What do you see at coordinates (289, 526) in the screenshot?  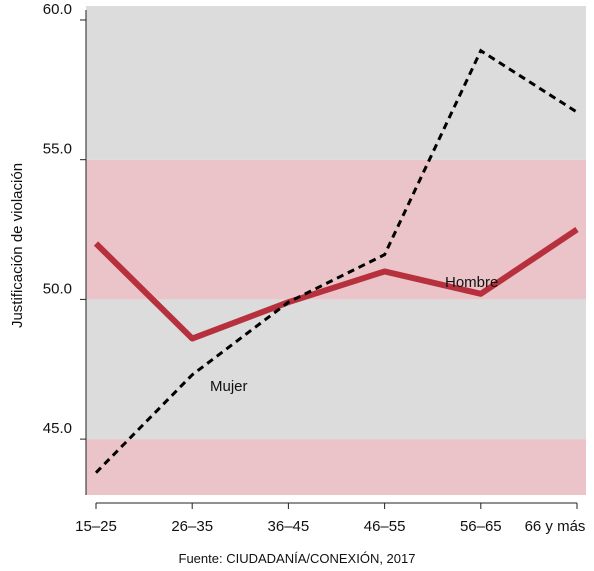 I see `x-tick-label: 36–45` at bounding box center [289, 526].